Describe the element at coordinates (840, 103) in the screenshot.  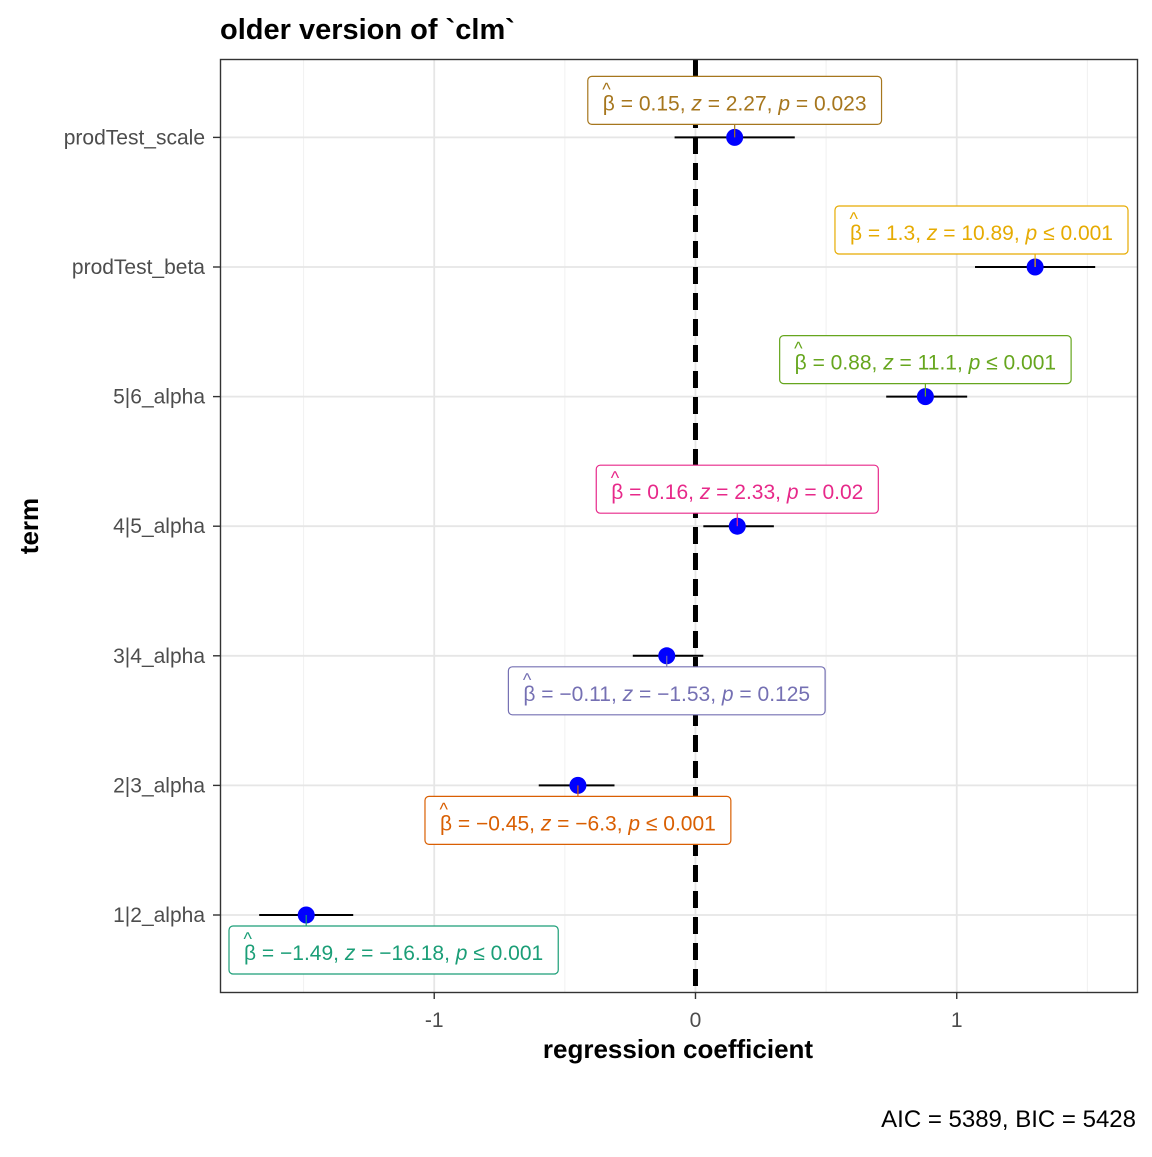
I see `p-value: 0.023` at that location.